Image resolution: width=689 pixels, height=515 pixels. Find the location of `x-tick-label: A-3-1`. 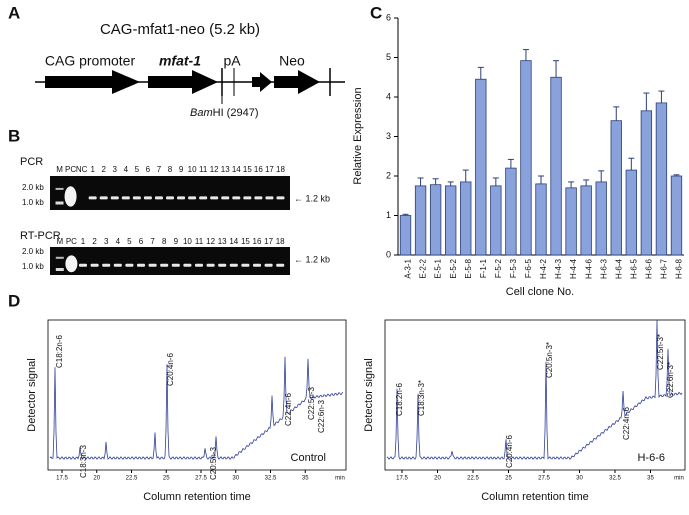

x-tick-label: A-3-1 is located at coordinates (408, 268).